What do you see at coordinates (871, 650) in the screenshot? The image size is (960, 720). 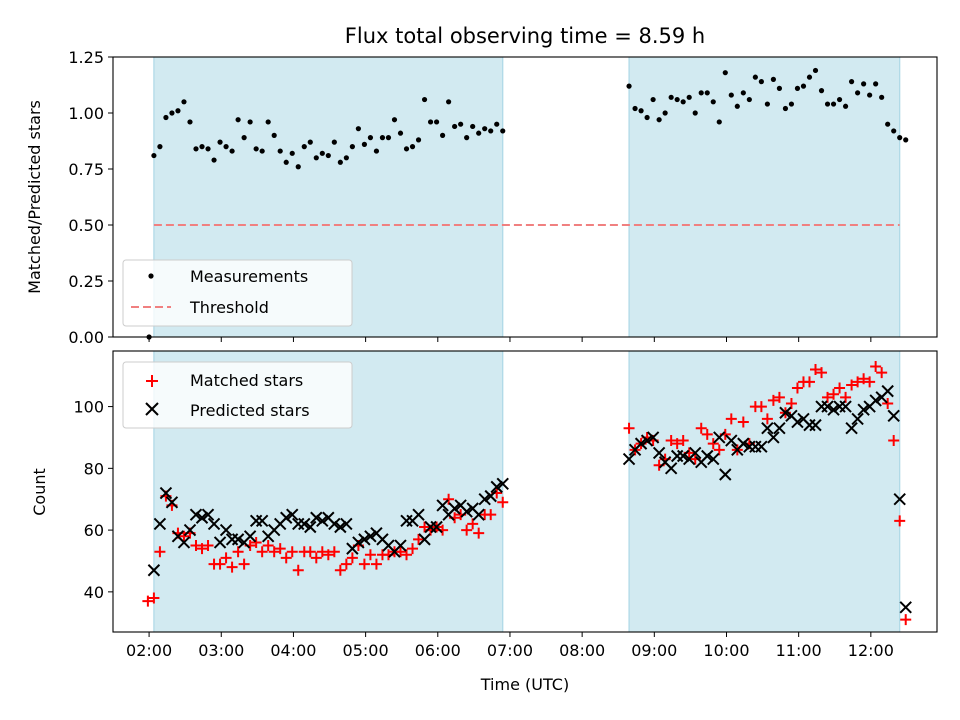 I see `x-tick-label: 12:00` at bounding box center [871, 650].